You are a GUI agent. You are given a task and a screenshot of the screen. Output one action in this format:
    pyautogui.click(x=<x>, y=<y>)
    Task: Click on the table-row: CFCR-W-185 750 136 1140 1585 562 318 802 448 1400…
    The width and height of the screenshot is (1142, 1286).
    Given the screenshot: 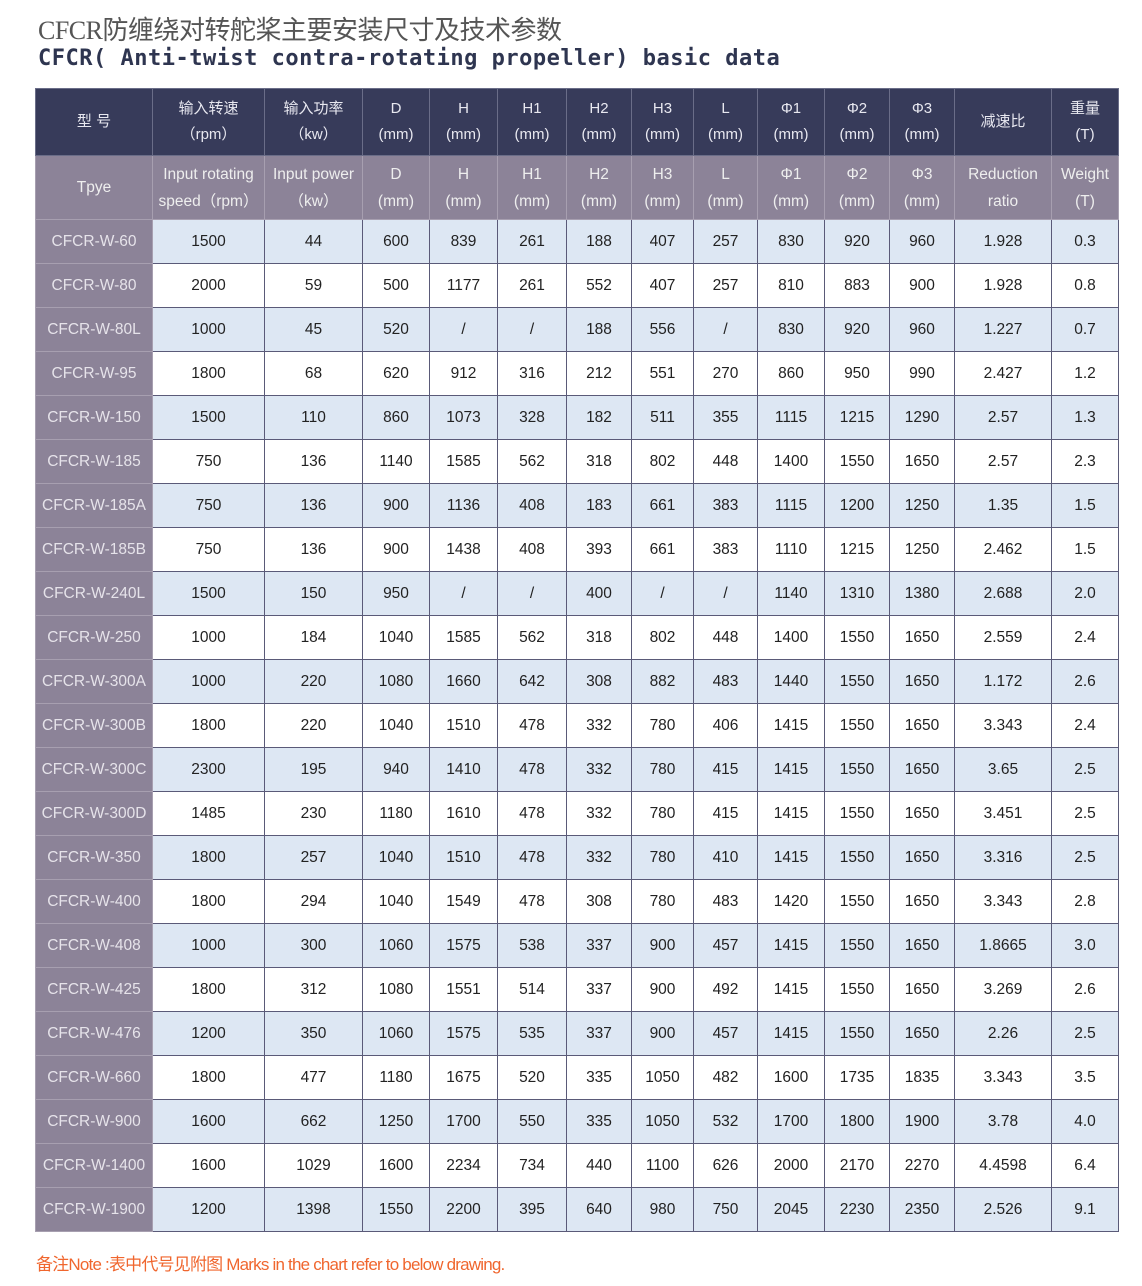 What is the action you would take?
    pyautogui.click(x=577, y=461)
    